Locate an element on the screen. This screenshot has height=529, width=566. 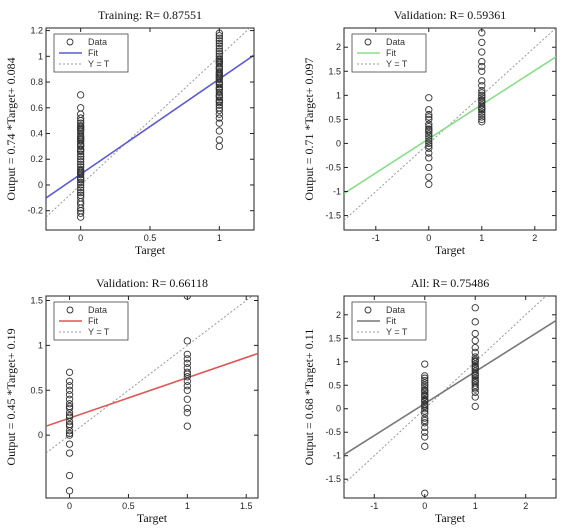
y-axis-label: Output = 0.45 *Target+ 0.19 is located at coordinates (11, 396).